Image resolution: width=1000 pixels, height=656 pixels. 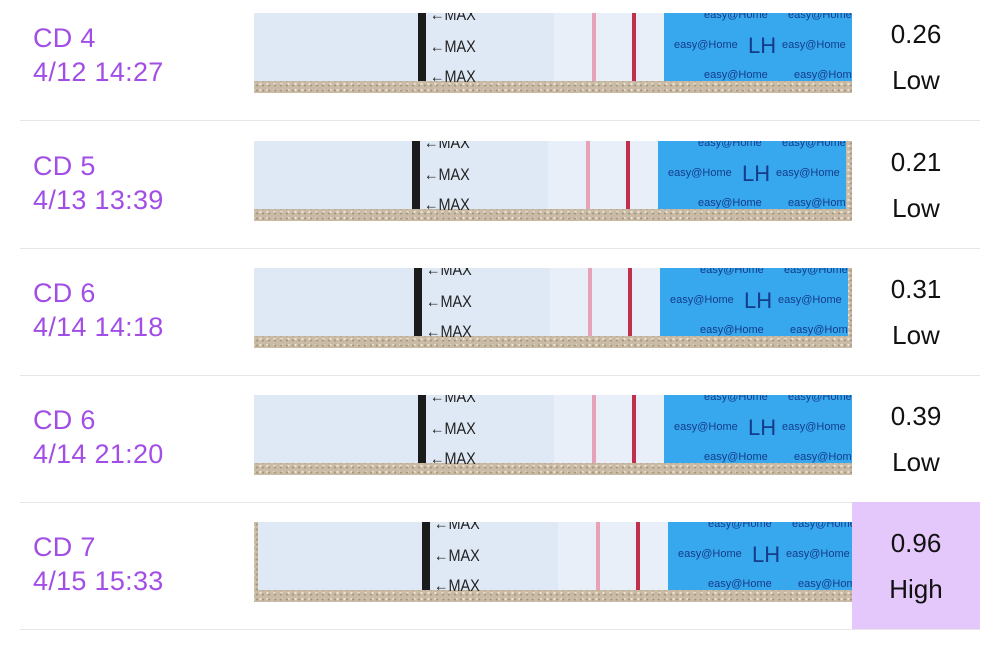 What do you see at coordinates (916, 311) in the screenshot?
I see `lh-result-cell: 0.31 Low` at bounding box center [916, 311].